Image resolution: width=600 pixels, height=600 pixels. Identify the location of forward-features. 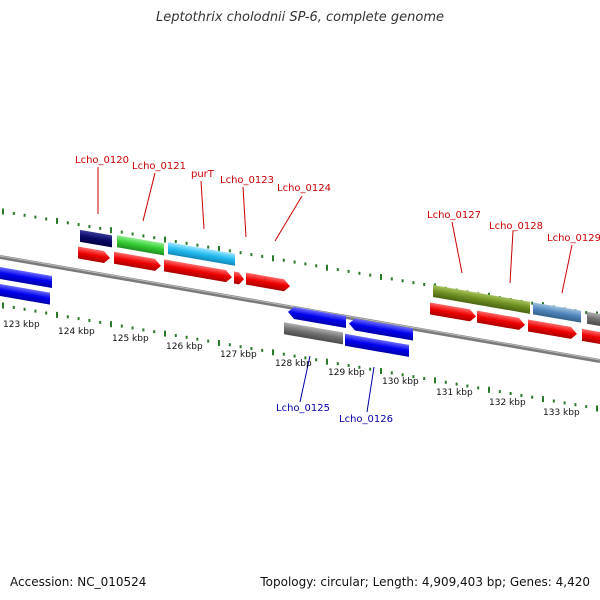
(340, 277).